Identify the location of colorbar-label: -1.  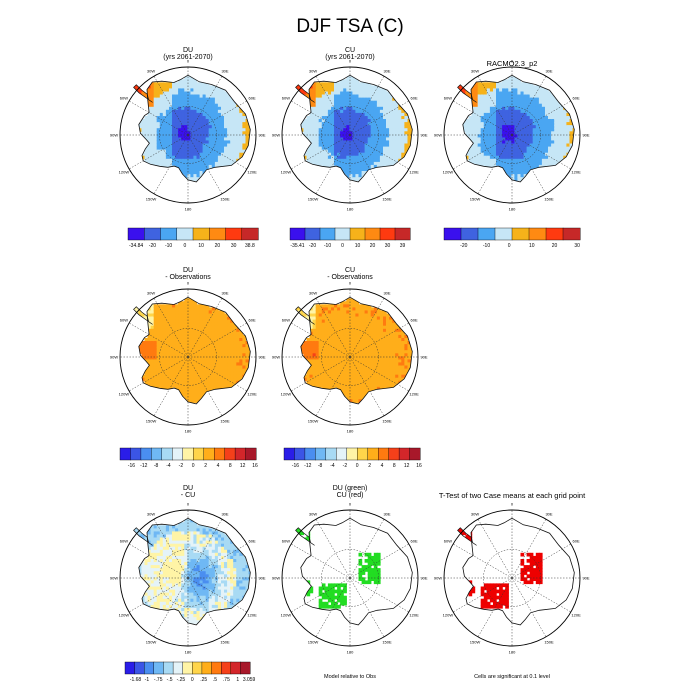
(147, 680).